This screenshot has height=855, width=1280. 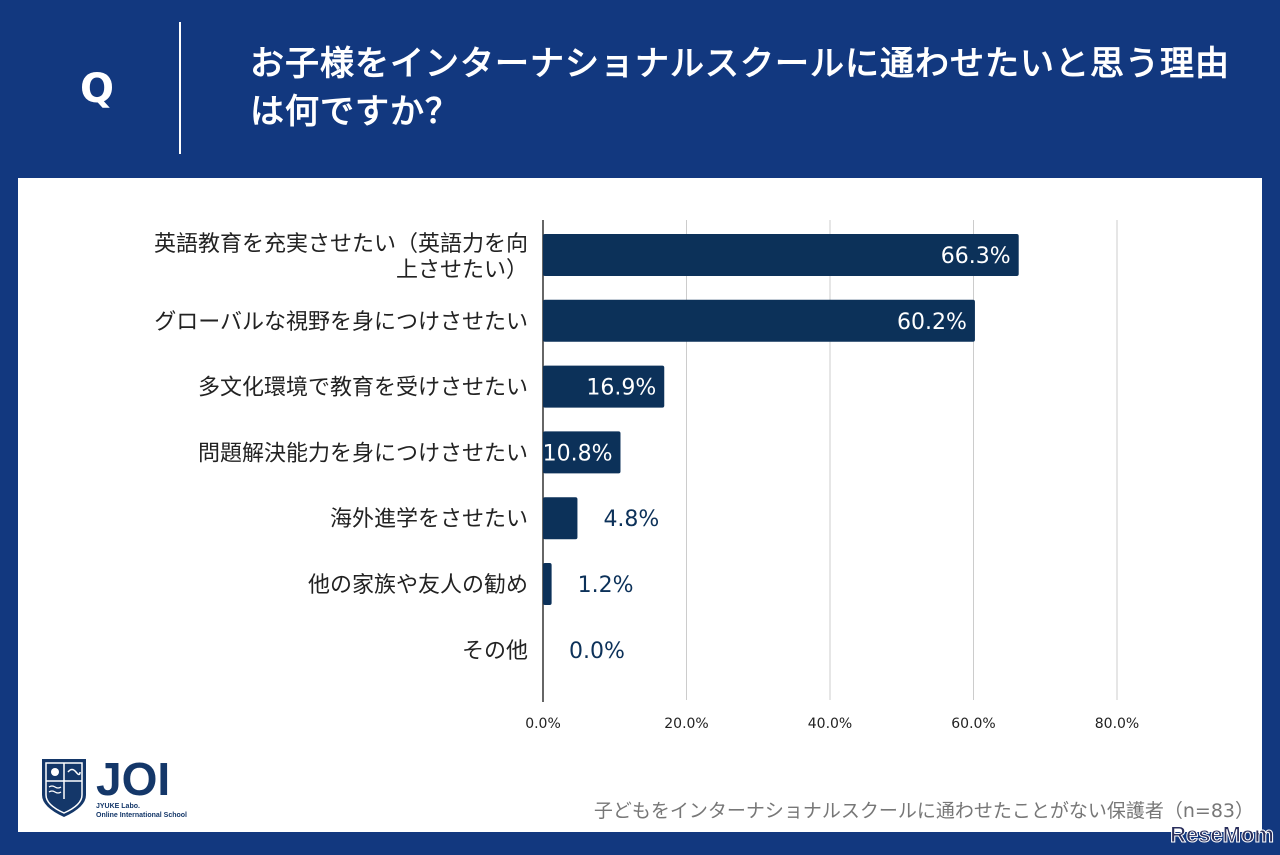 What do you see at coordinates (740, 88) in the screenshot?
I see `chart-title: お子様をインターナショナルスクールに通わせたいと思う理由は何ですか？` at bounding box center [740, 88].